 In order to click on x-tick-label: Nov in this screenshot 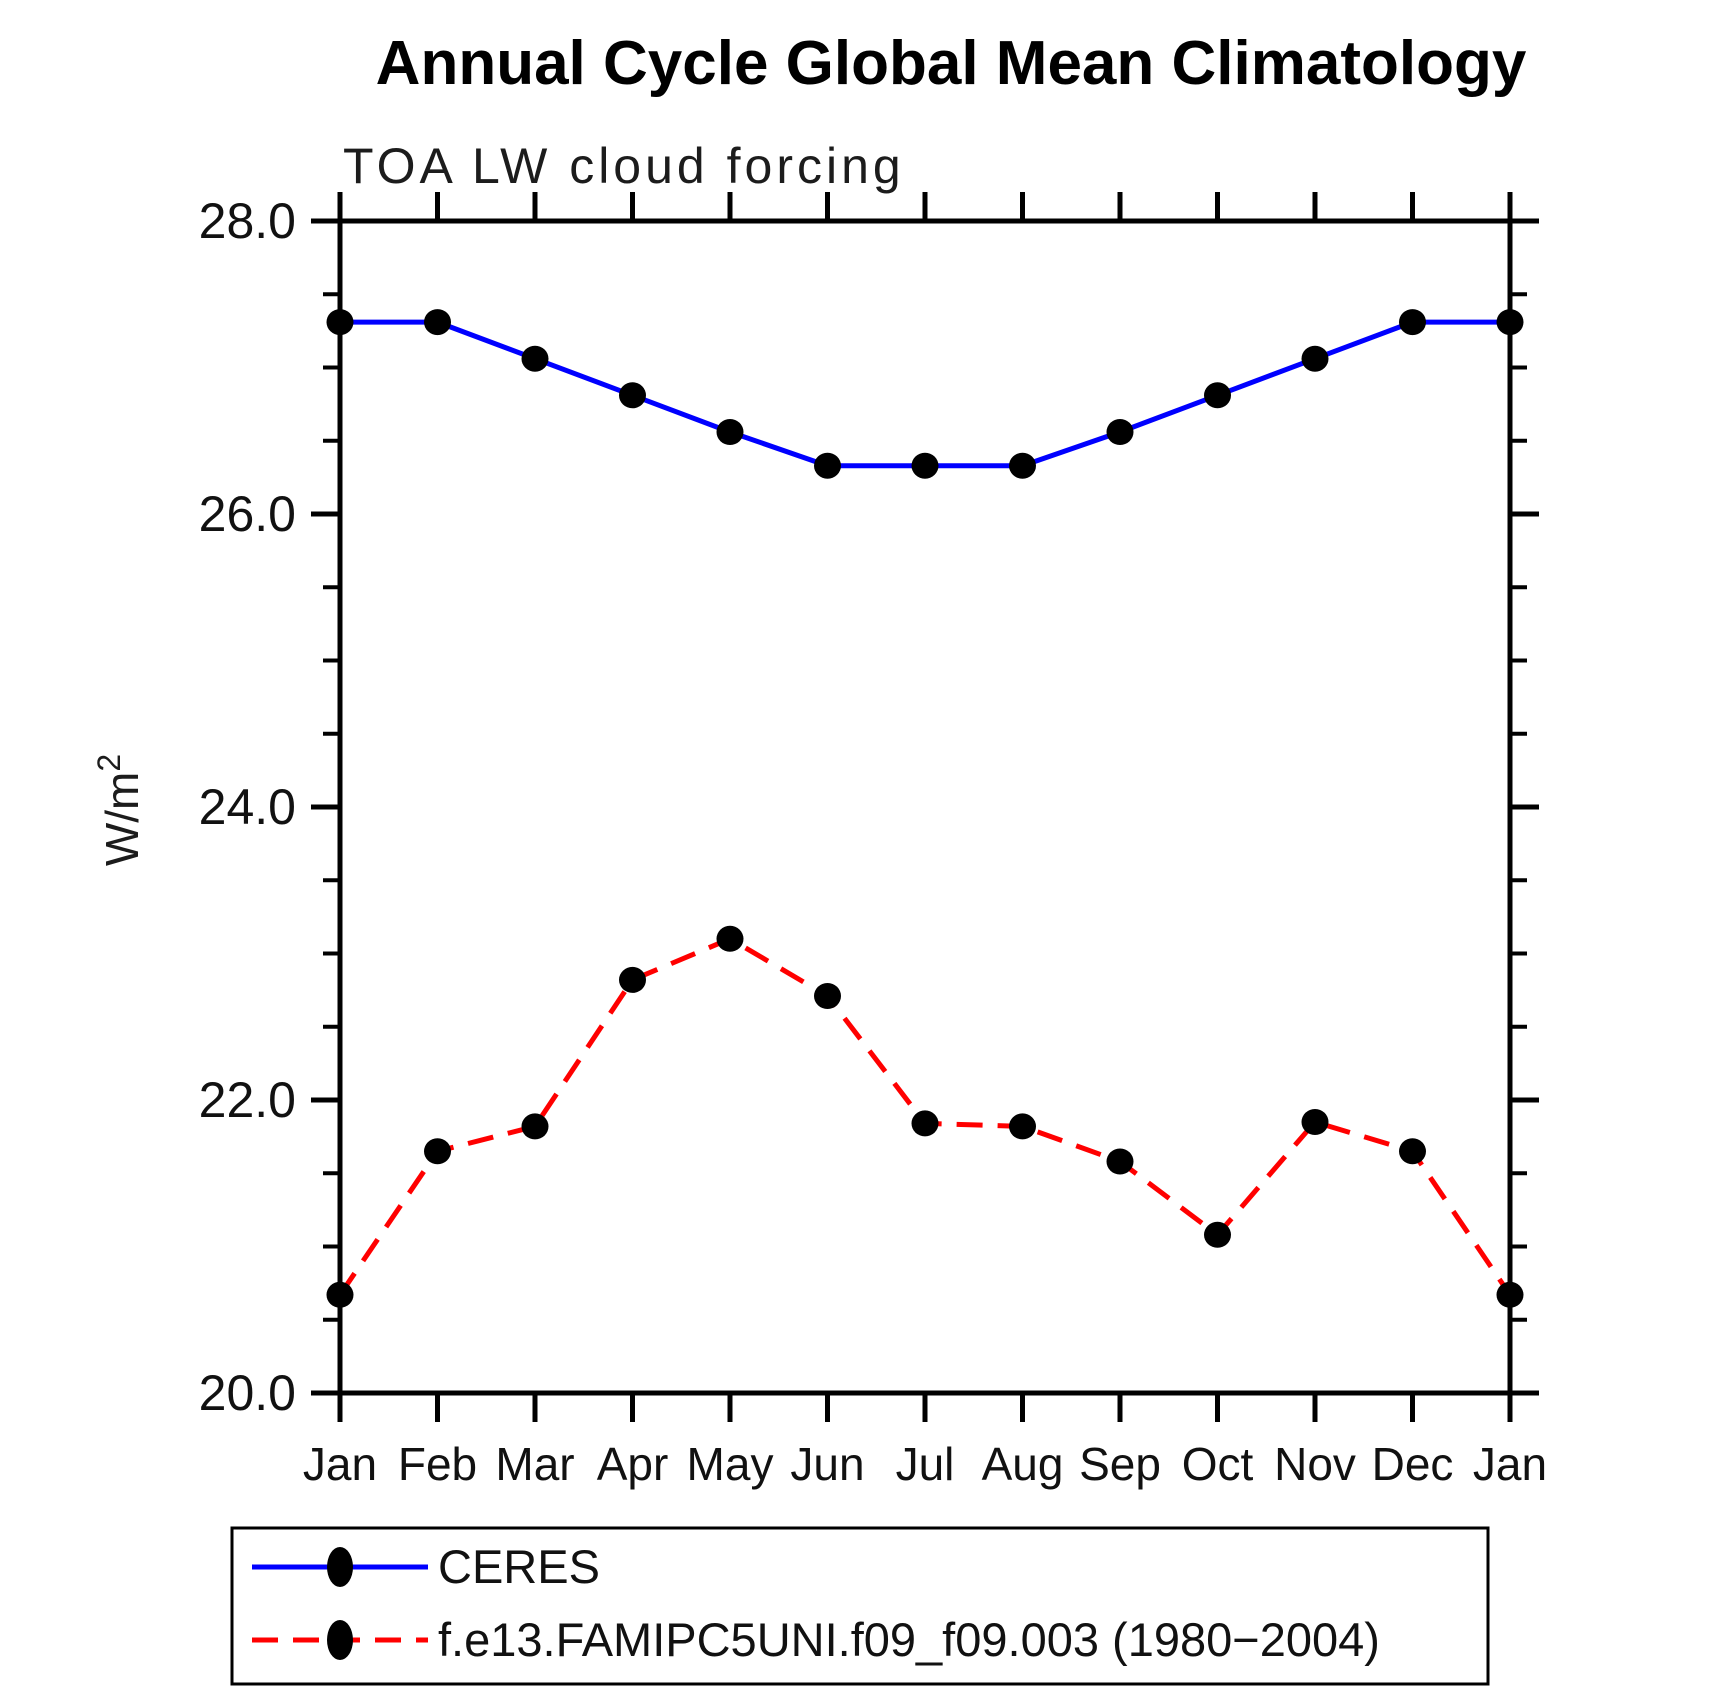, I will do `click(1315, 1464)`.